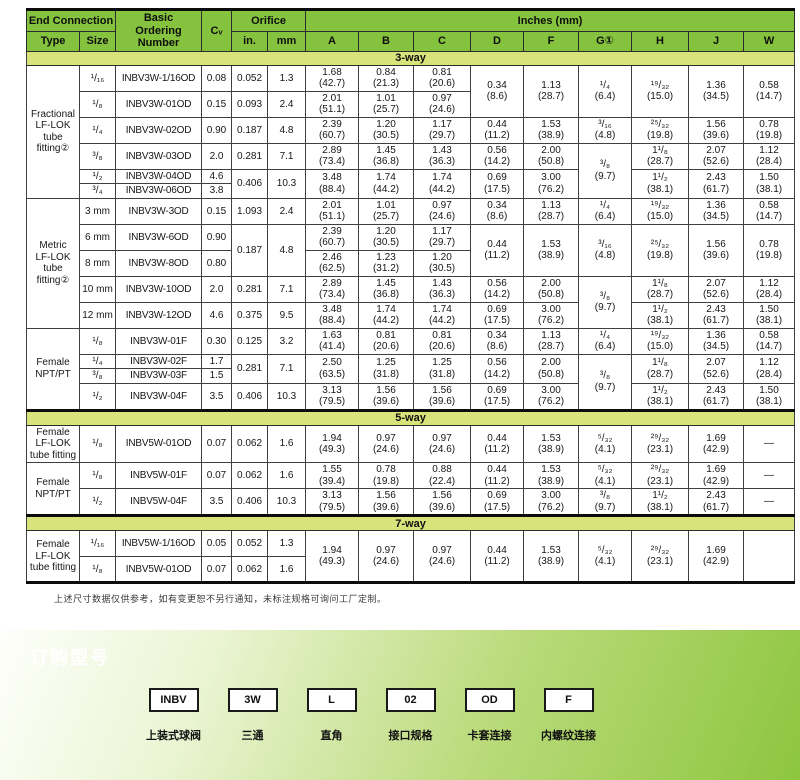 Image resolution: width=800 pixels, height=780 pixels. Describe the element at coordinates (217, 289) in the screenshot. I see `table-cell: 2.0` at that location.